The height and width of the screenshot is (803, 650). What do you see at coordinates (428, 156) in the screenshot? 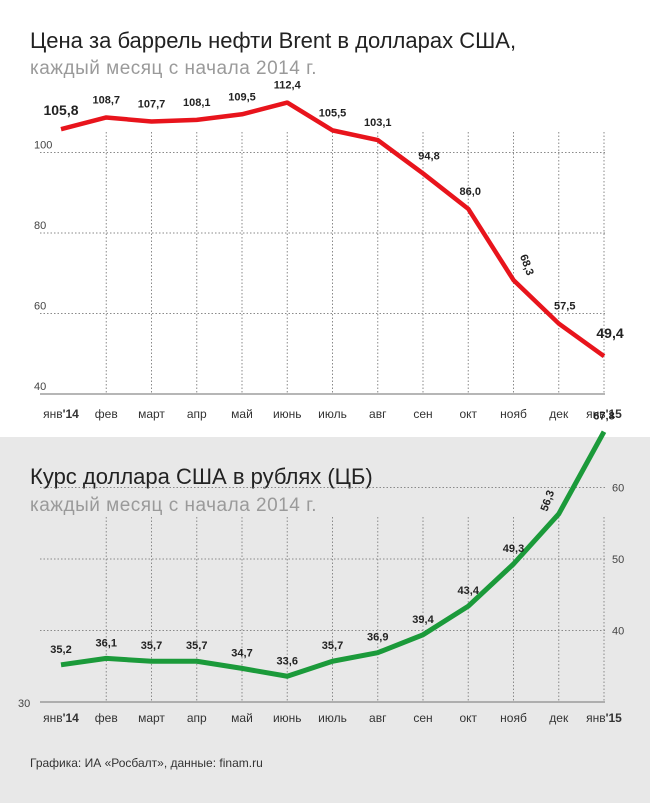
I see `brent-data-label: 94,8` at bounding box center [428, 156].